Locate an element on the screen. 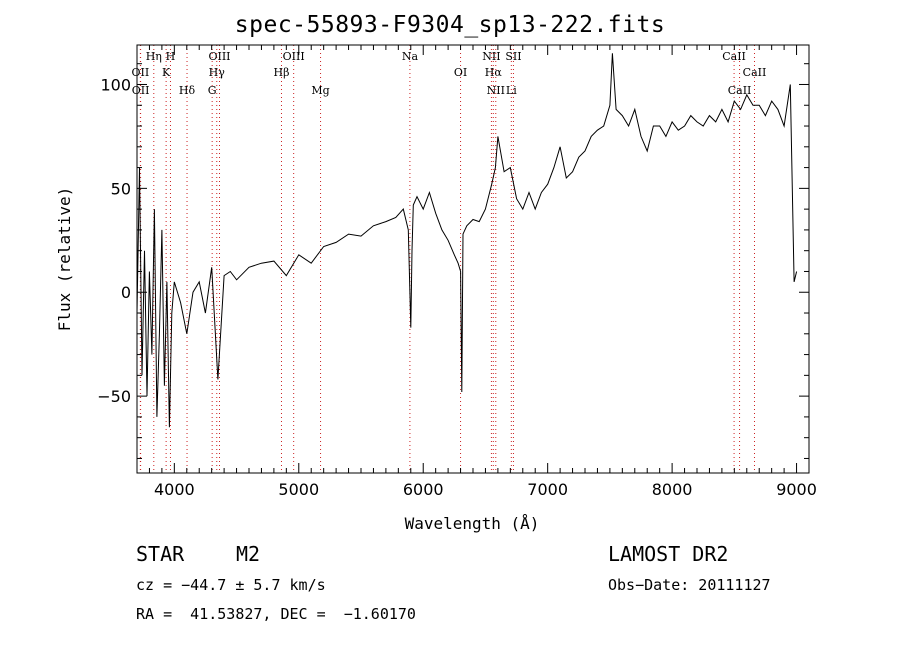 This screenshot has height=650, width=900. line-label-6: OIII is located at coordinates (219, 56).